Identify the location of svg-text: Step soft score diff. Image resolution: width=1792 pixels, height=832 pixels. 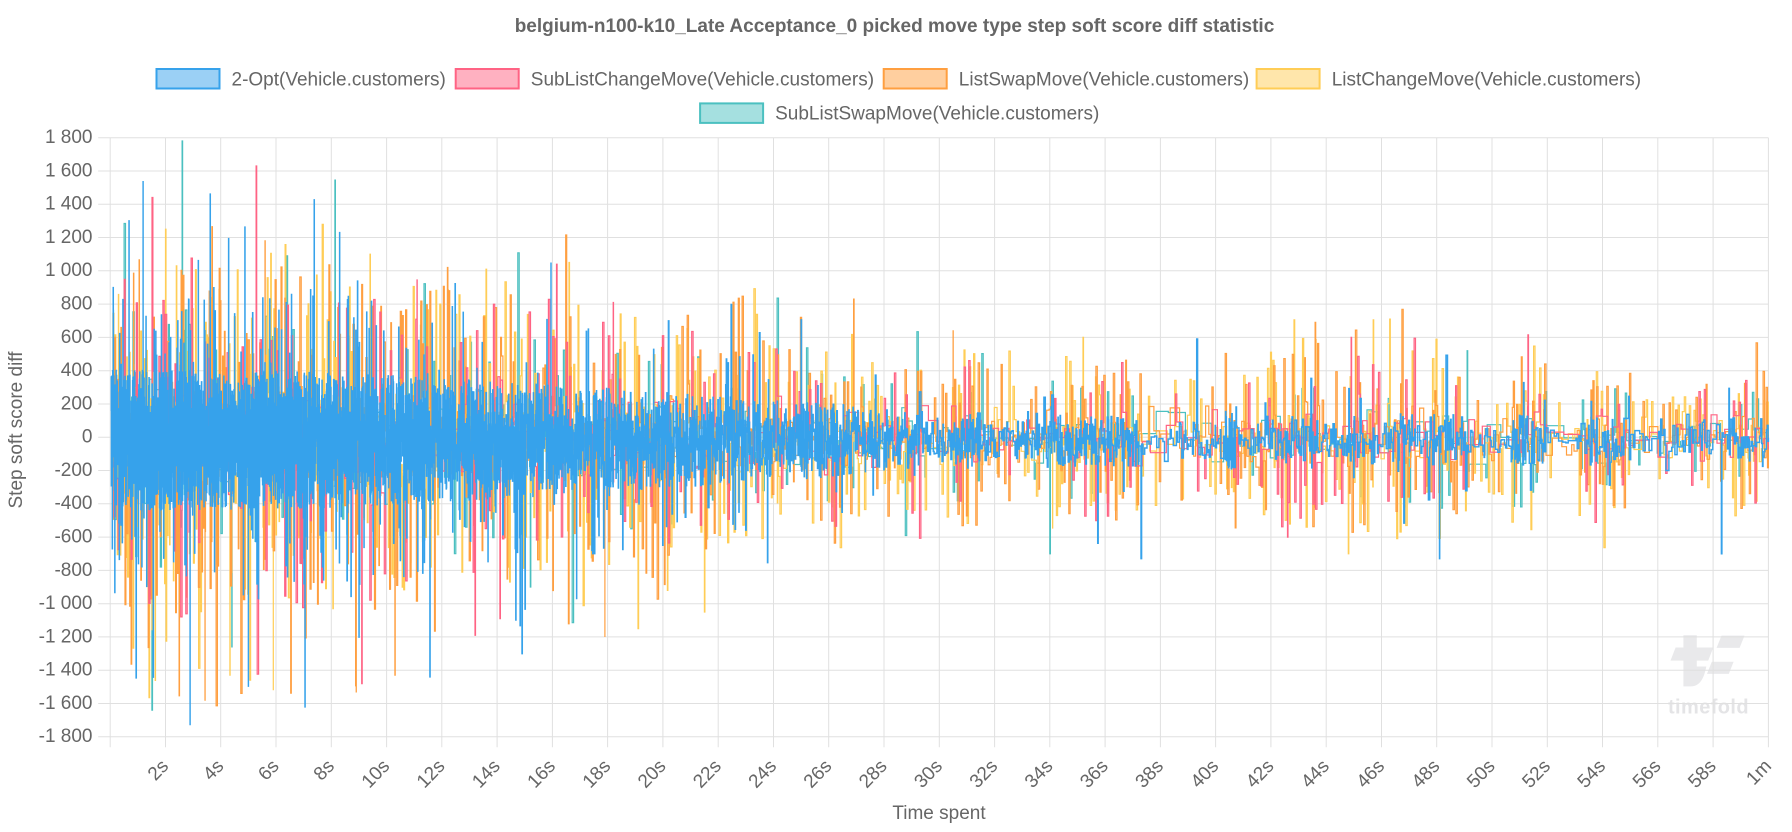
(16, 430).